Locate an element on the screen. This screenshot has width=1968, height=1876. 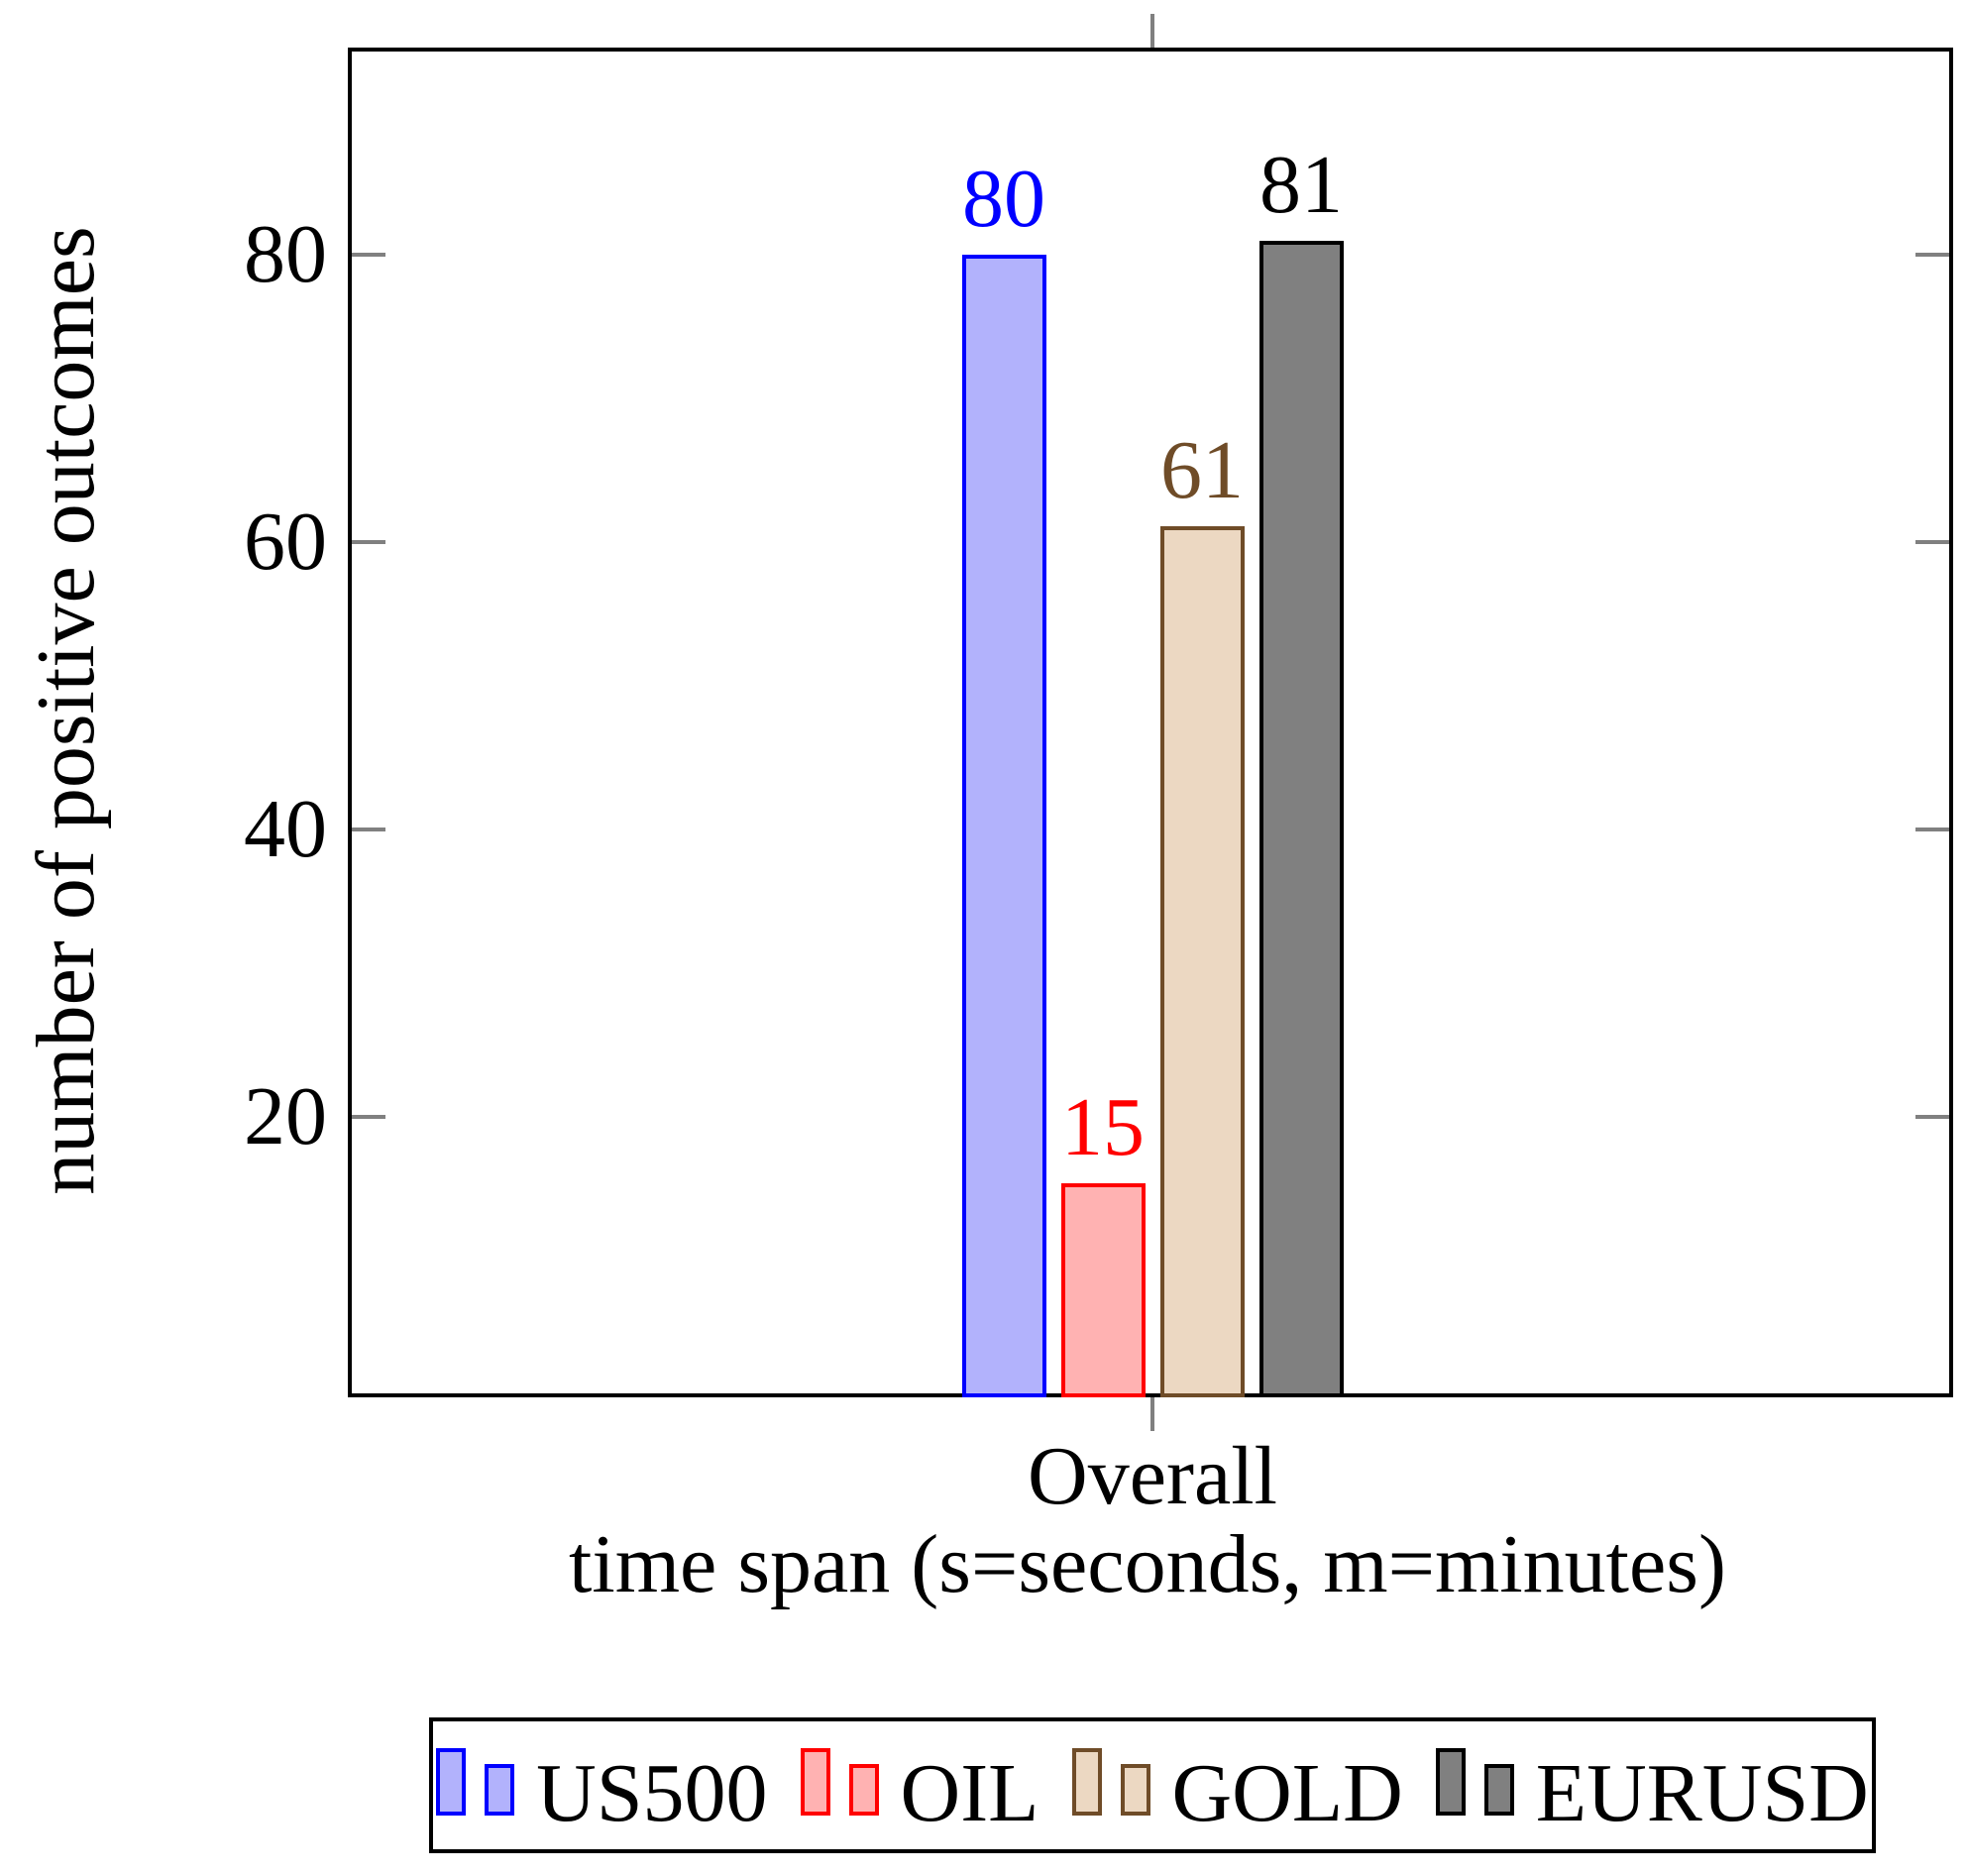
legend-label-oil: OIL is located at coordinates (969, 1792).